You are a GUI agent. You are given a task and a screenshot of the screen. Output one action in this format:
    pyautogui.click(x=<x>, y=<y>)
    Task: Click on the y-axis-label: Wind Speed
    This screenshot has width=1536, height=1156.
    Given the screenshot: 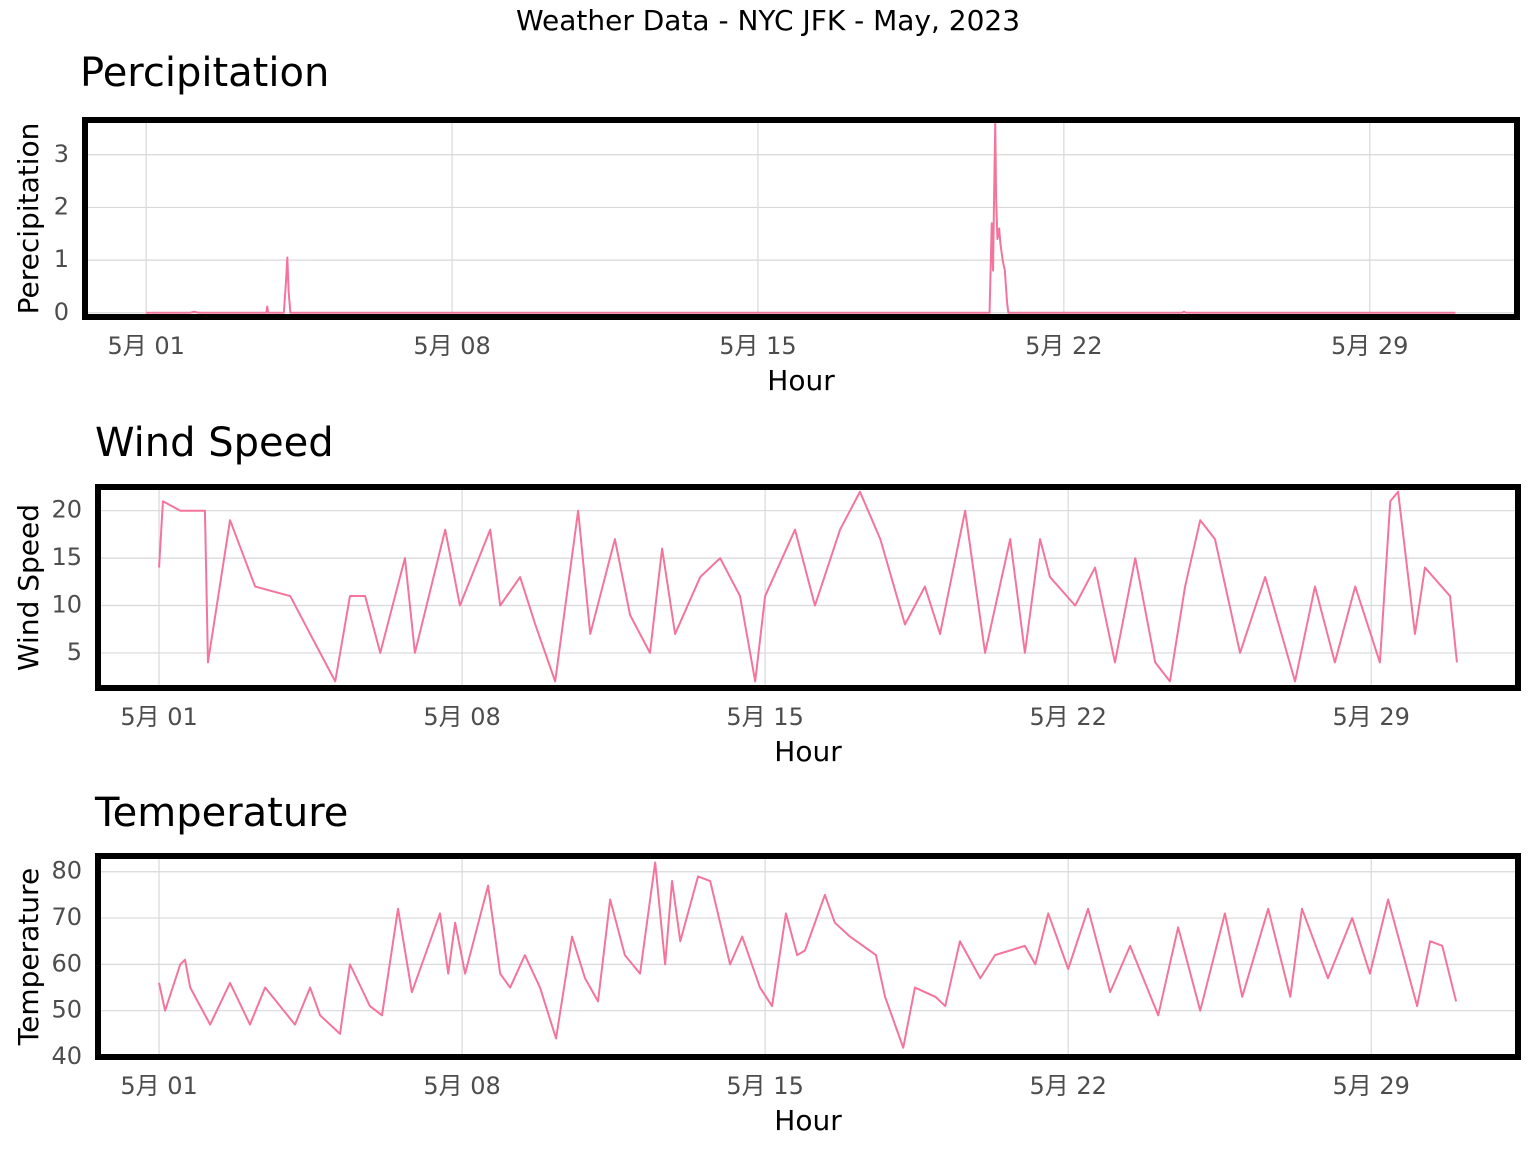 What is the action you would take?
    pyautogui.click(x=28, y=587)
    